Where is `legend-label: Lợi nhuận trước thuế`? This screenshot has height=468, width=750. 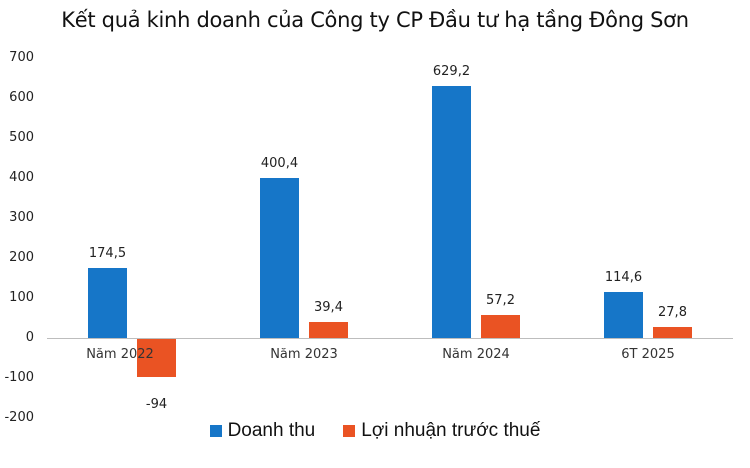
legend-label: Lợi nhuận trước thuế is located at coordinates (451, 430).